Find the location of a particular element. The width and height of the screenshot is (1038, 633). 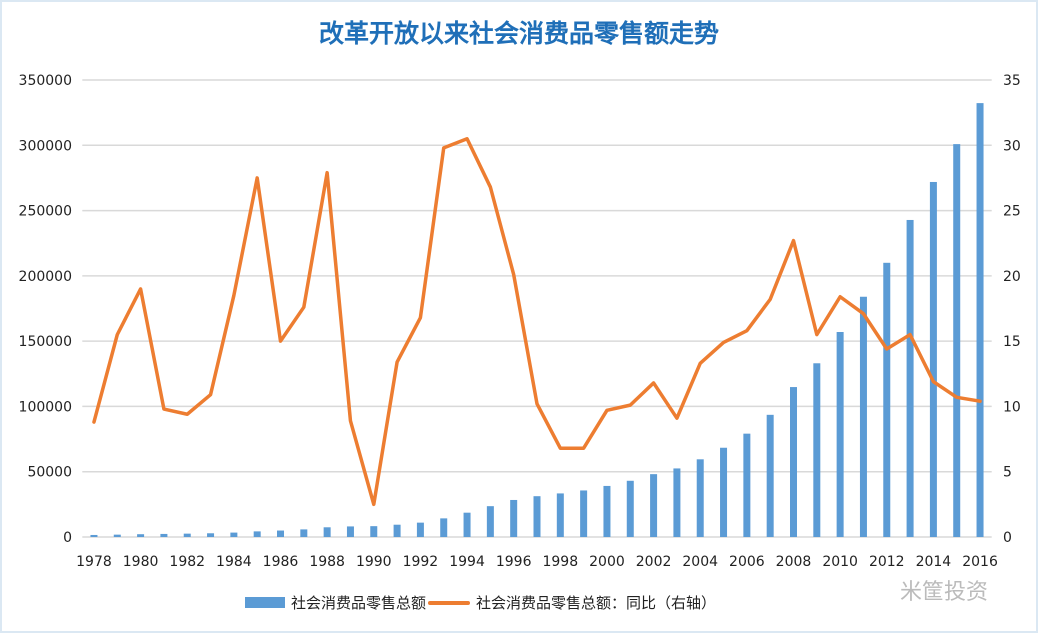

right-axis-tick-label: 20 is located at coordinates (1012, 277).